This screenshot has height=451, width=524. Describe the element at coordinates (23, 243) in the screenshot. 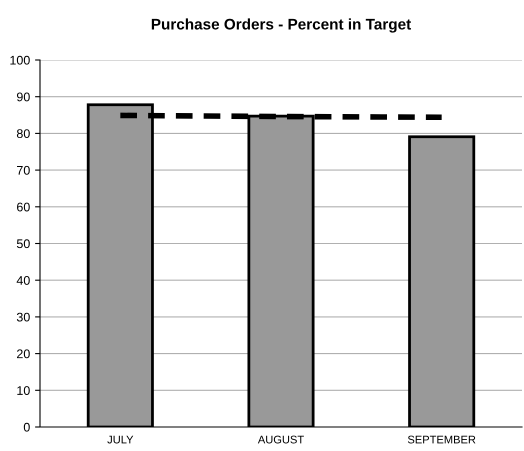

I see `y-tick-label: 50` at that location.